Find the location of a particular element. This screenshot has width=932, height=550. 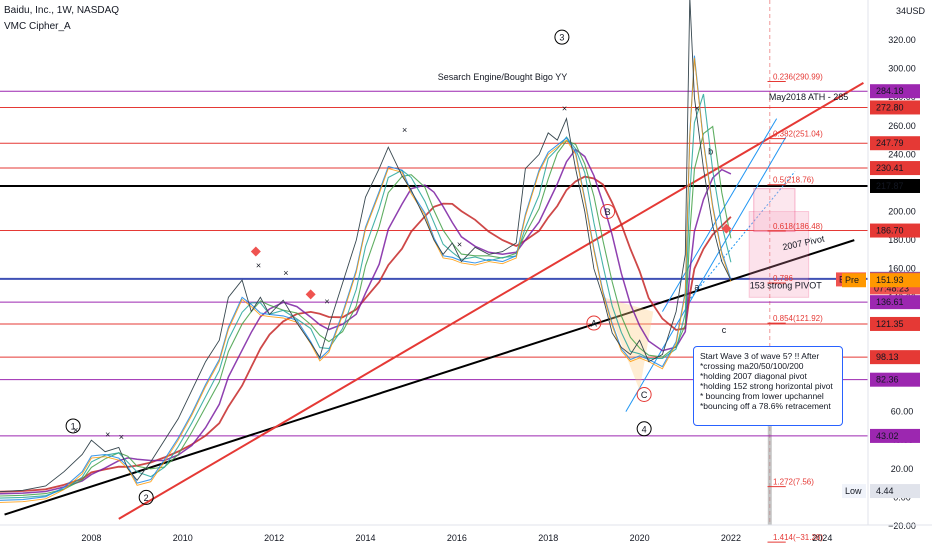

chart-annotation: May2018 ATH - 285 is located at coordinates (808, 97).